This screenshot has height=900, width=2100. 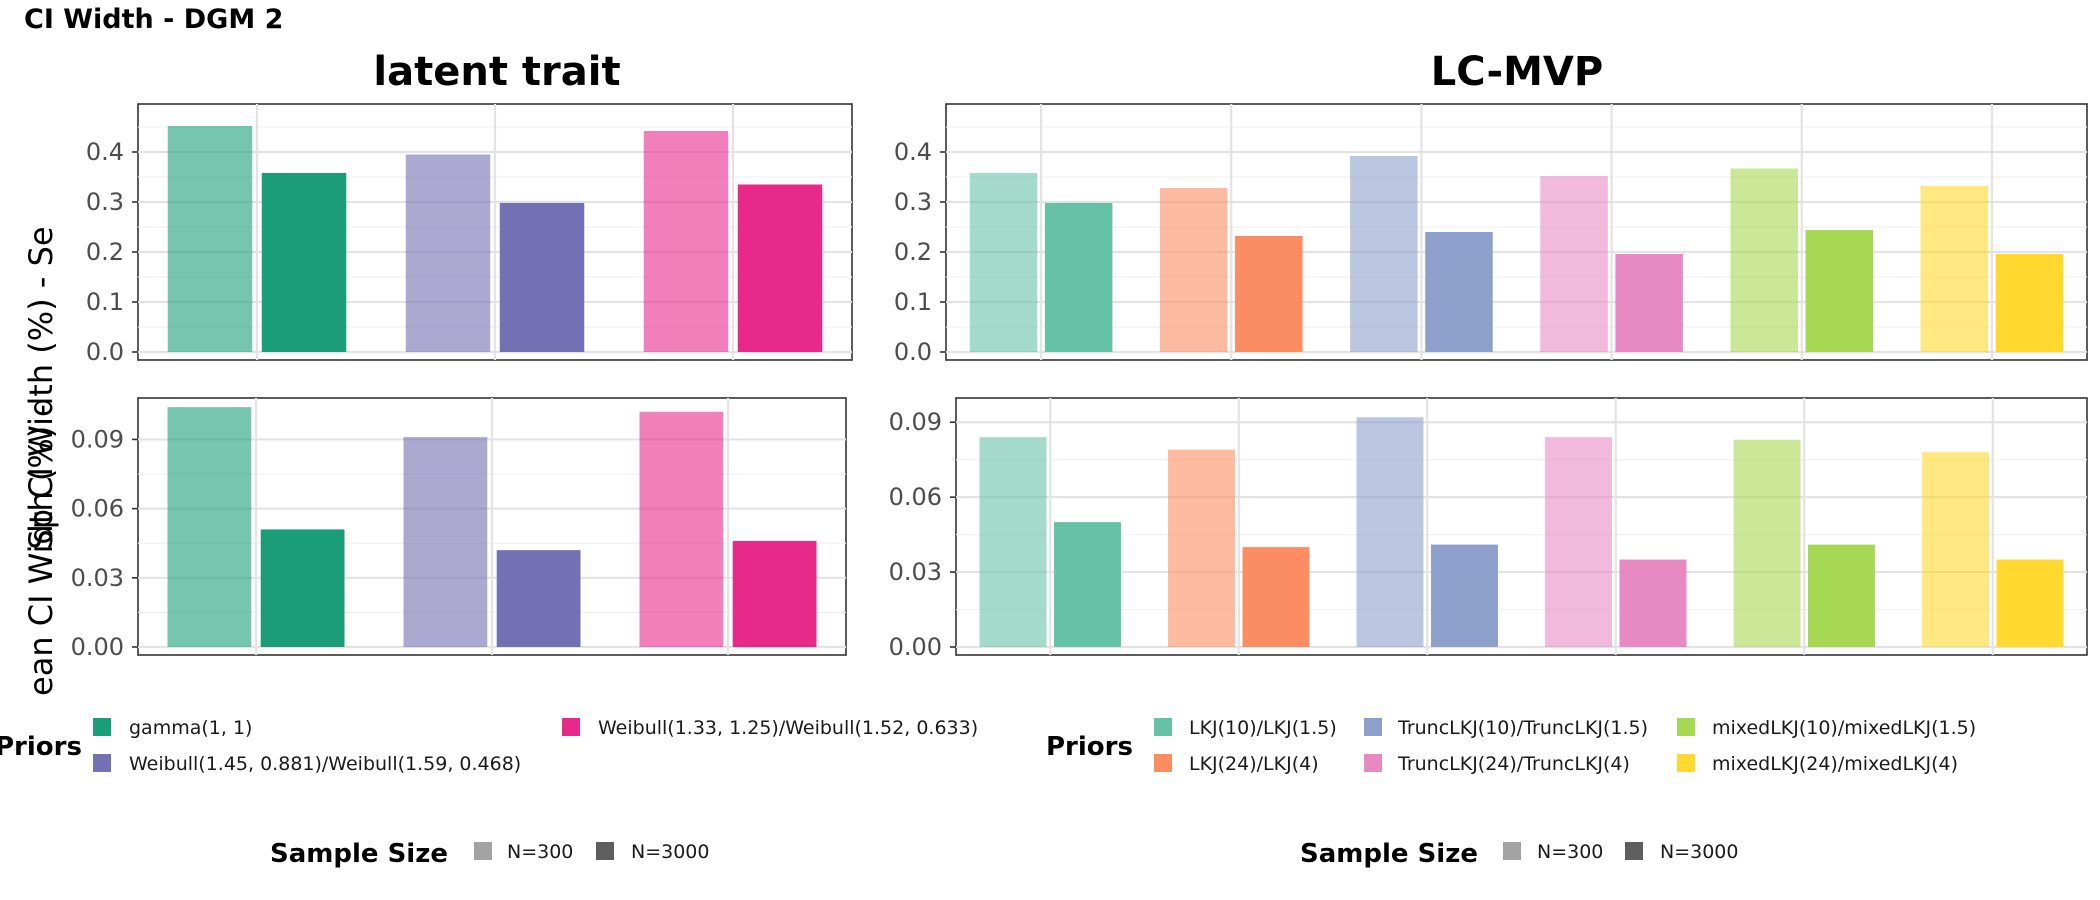 What do you see at coordinates (1649, 303) in the screenshot?
I see `bar-lc-se-n3000-3: TruncLKJ(24)/TruncLKJ(4) · N=3000: 0.196` at bounding box center [1649, 303].